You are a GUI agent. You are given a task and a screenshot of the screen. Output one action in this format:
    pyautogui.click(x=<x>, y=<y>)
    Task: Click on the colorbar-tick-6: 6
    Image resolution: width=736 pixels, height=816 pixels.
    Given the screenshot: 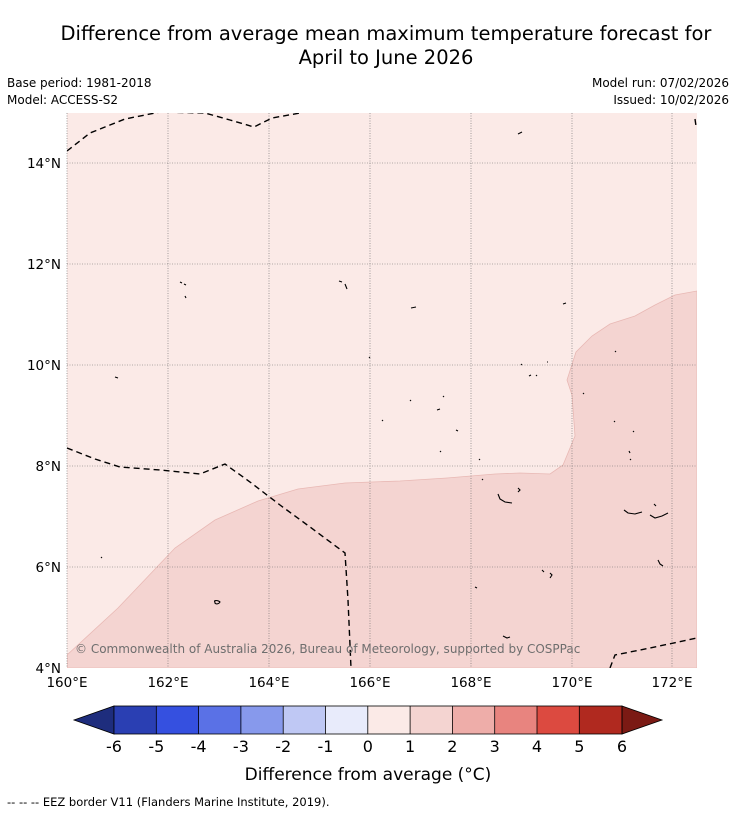 What is the action you would take?
    pyautogui.click(x=622, y=746)
    